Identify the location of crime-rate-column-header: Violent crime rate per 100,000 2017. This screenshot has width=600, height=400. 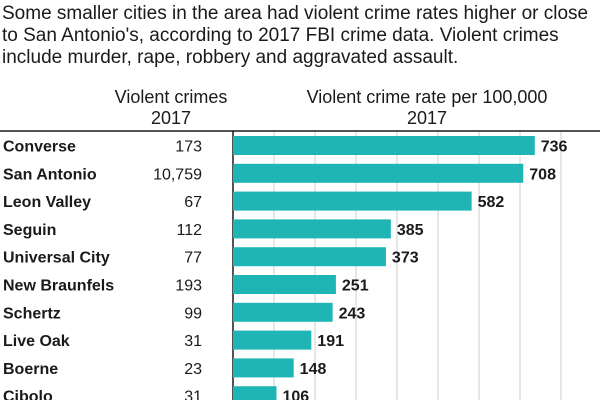
(427, 108).